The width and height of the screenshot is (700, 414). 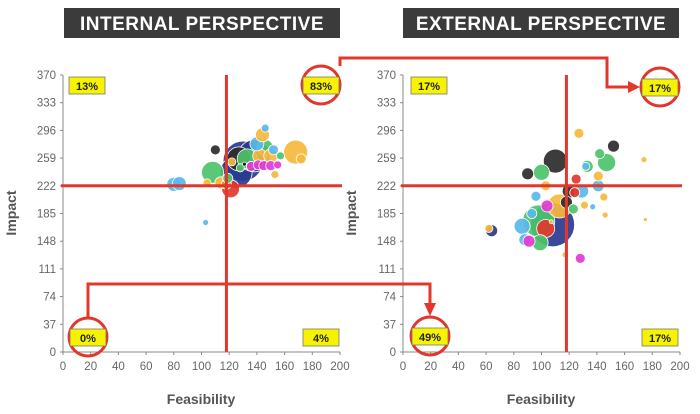 I want to click on internal-x-tick-label: 200, so click(x=339, y=367).